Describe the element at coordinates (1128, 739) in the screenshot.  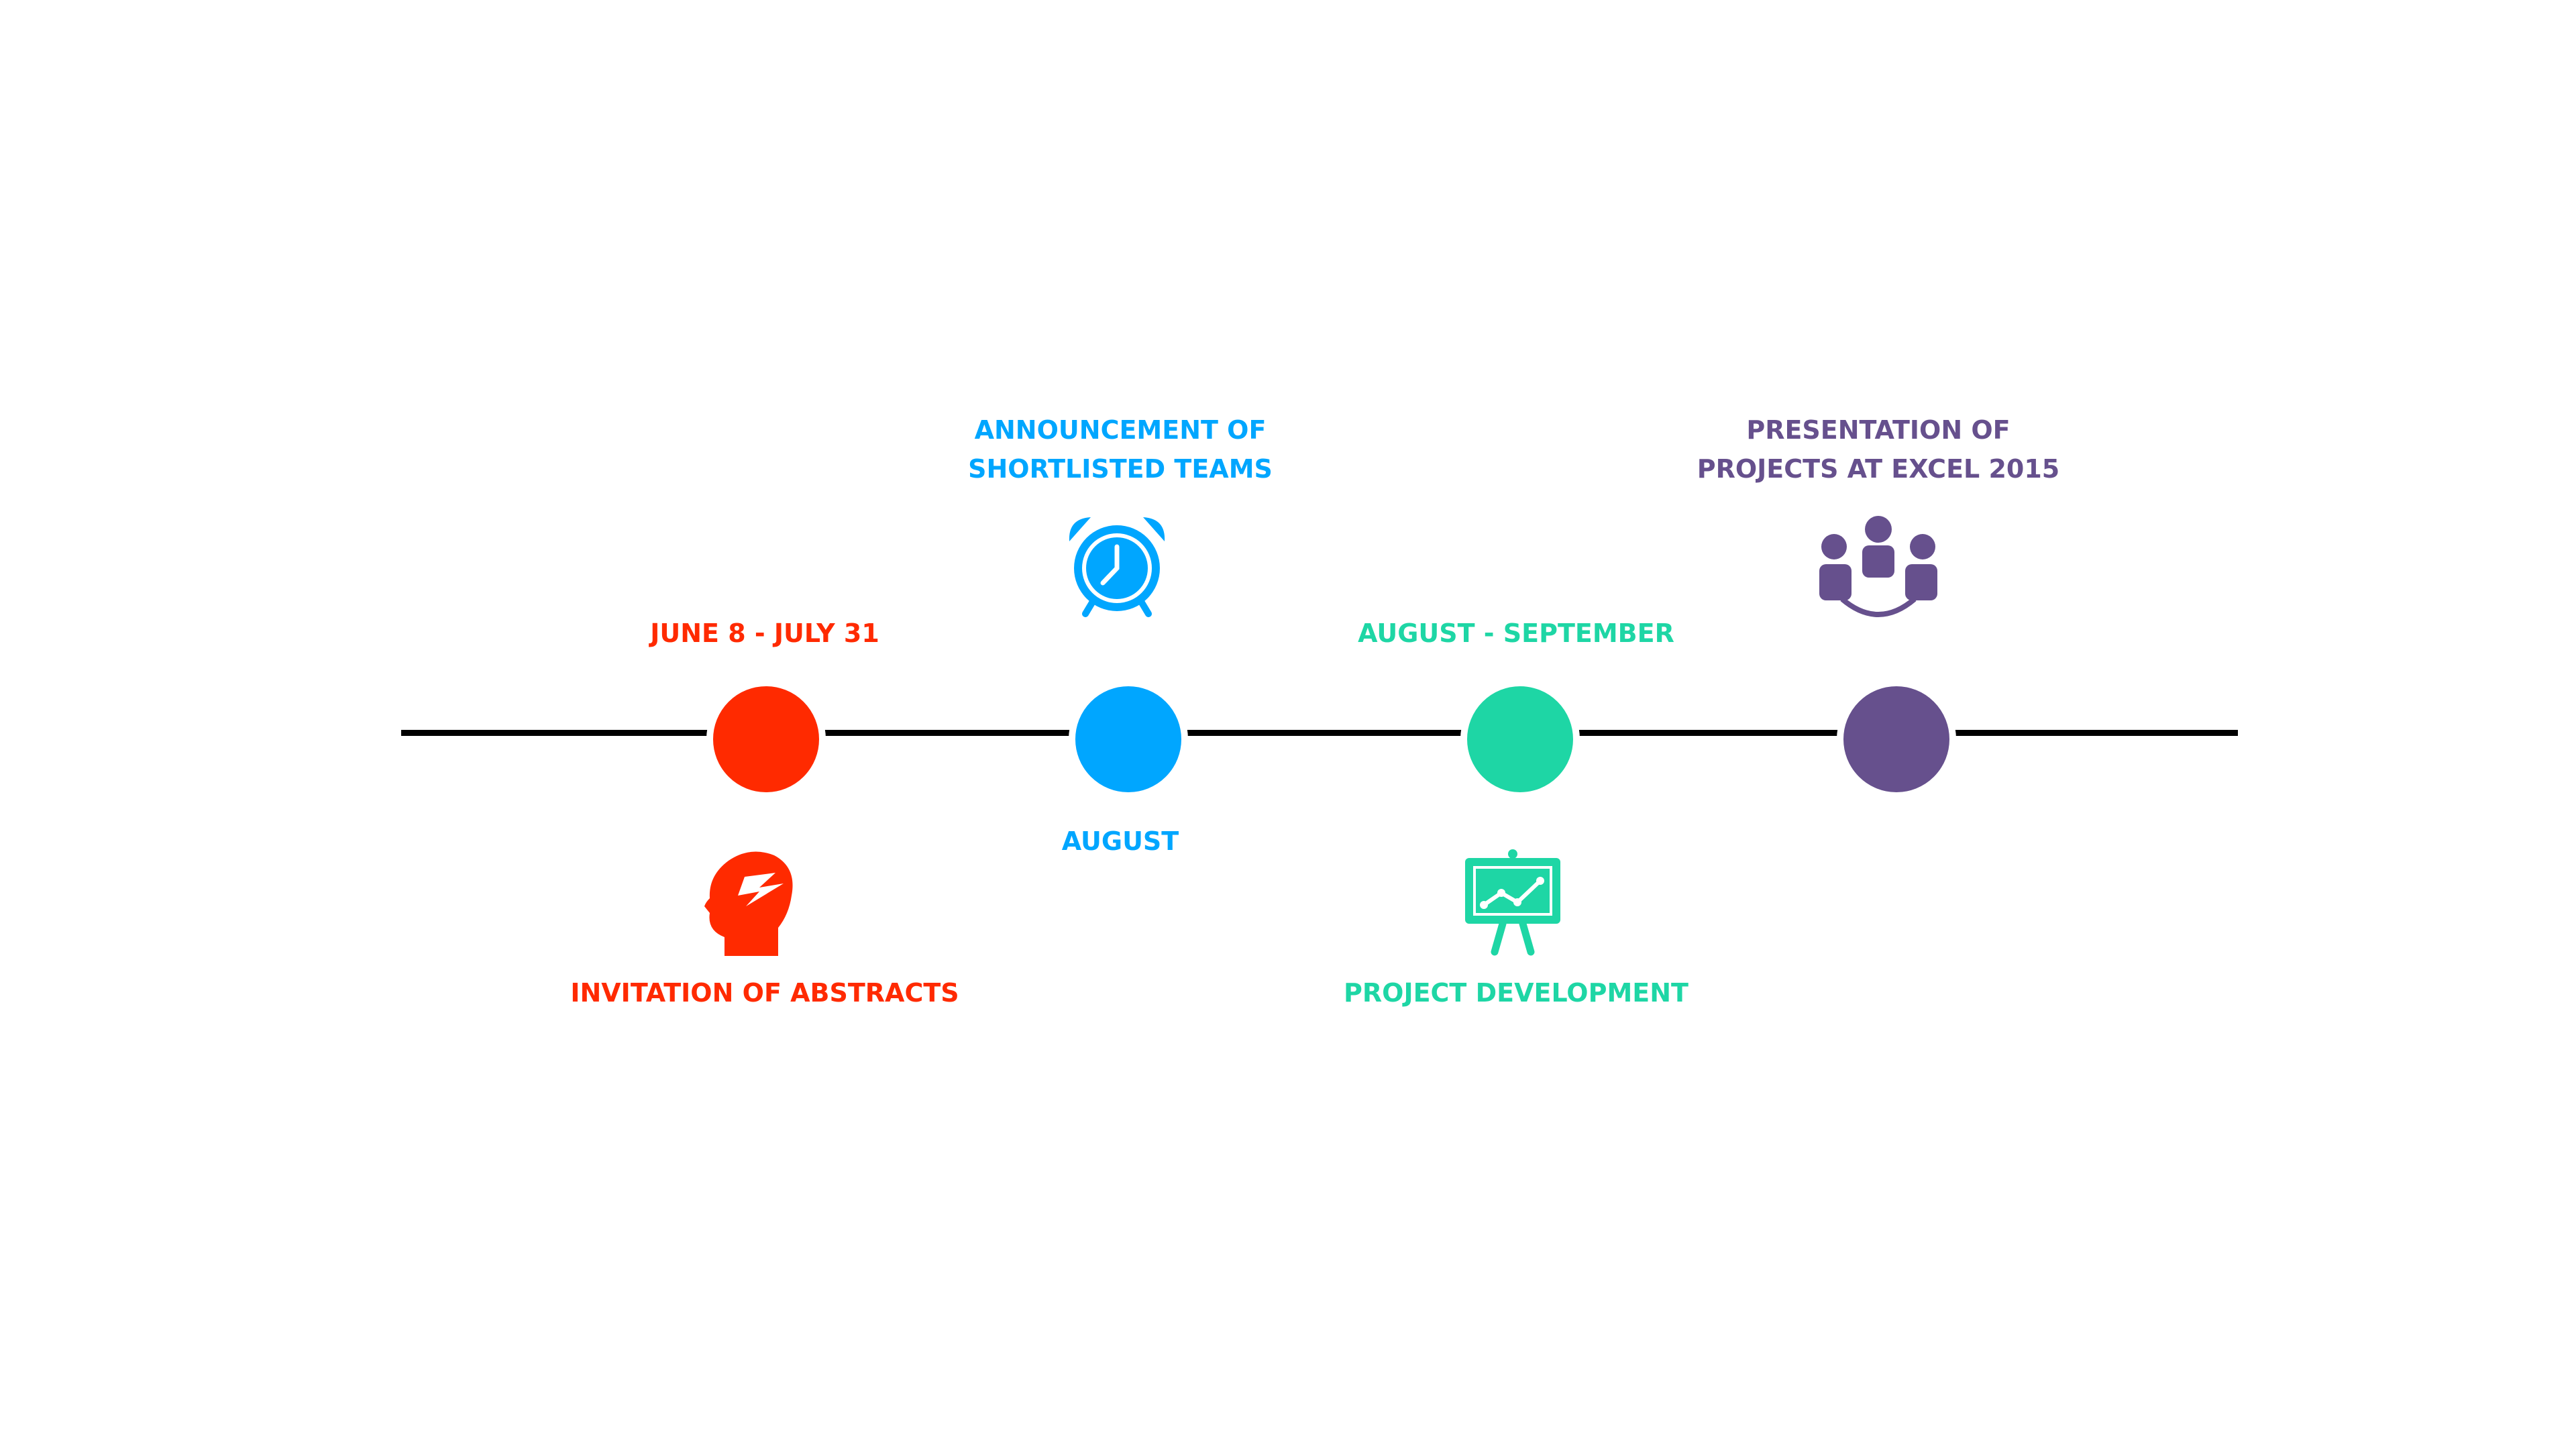
I see `milestone-node-announcement` at that location.